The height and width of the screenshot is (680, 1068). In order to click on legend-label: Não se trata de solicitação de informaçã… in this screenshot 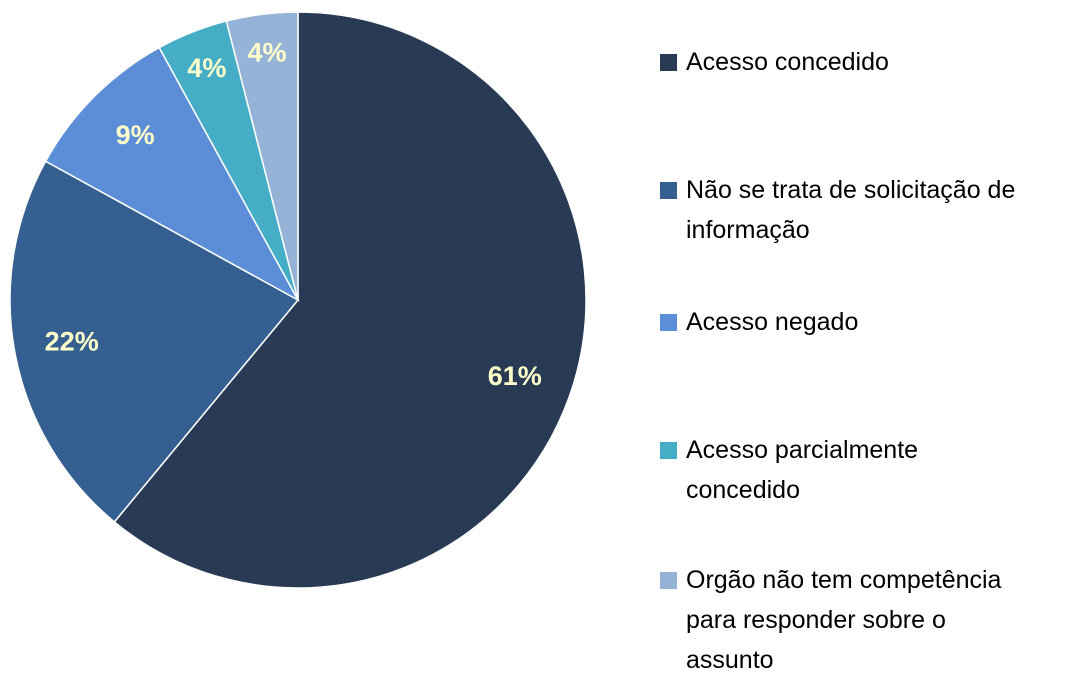, I will do `click(851, 210)`.